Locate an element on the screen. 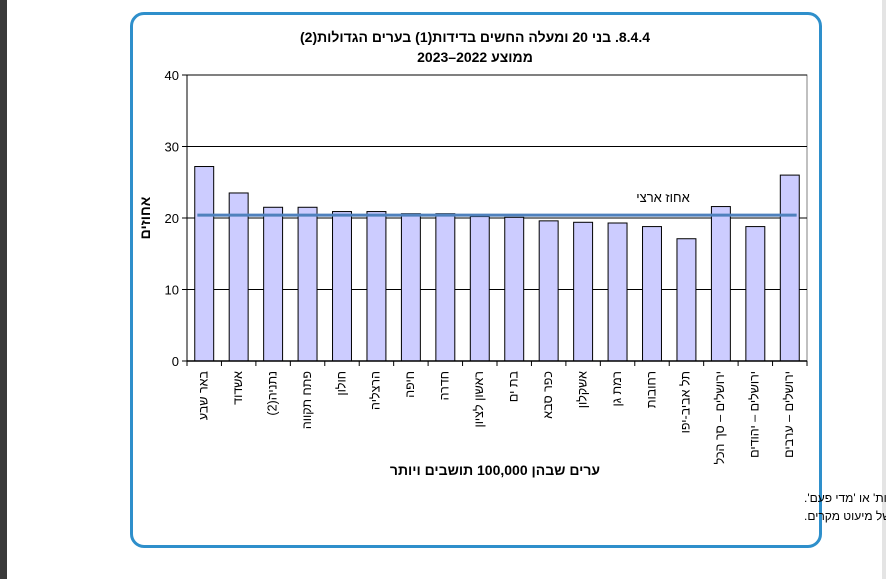  y-axis-label: אחוזים is located at coordinates (145, 217).